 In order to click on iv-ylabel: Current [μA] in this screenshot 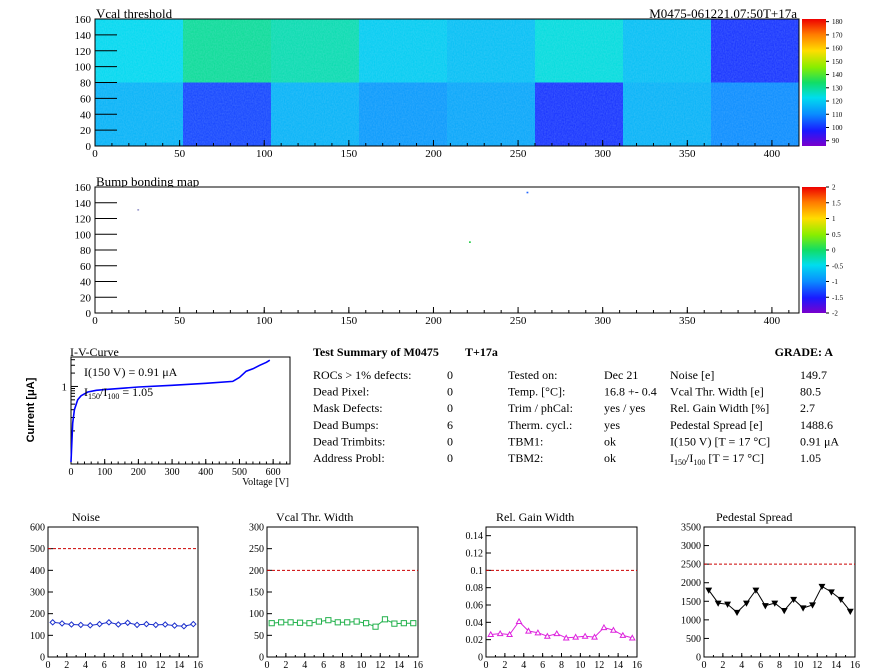, I will do `click(31, 409)`.